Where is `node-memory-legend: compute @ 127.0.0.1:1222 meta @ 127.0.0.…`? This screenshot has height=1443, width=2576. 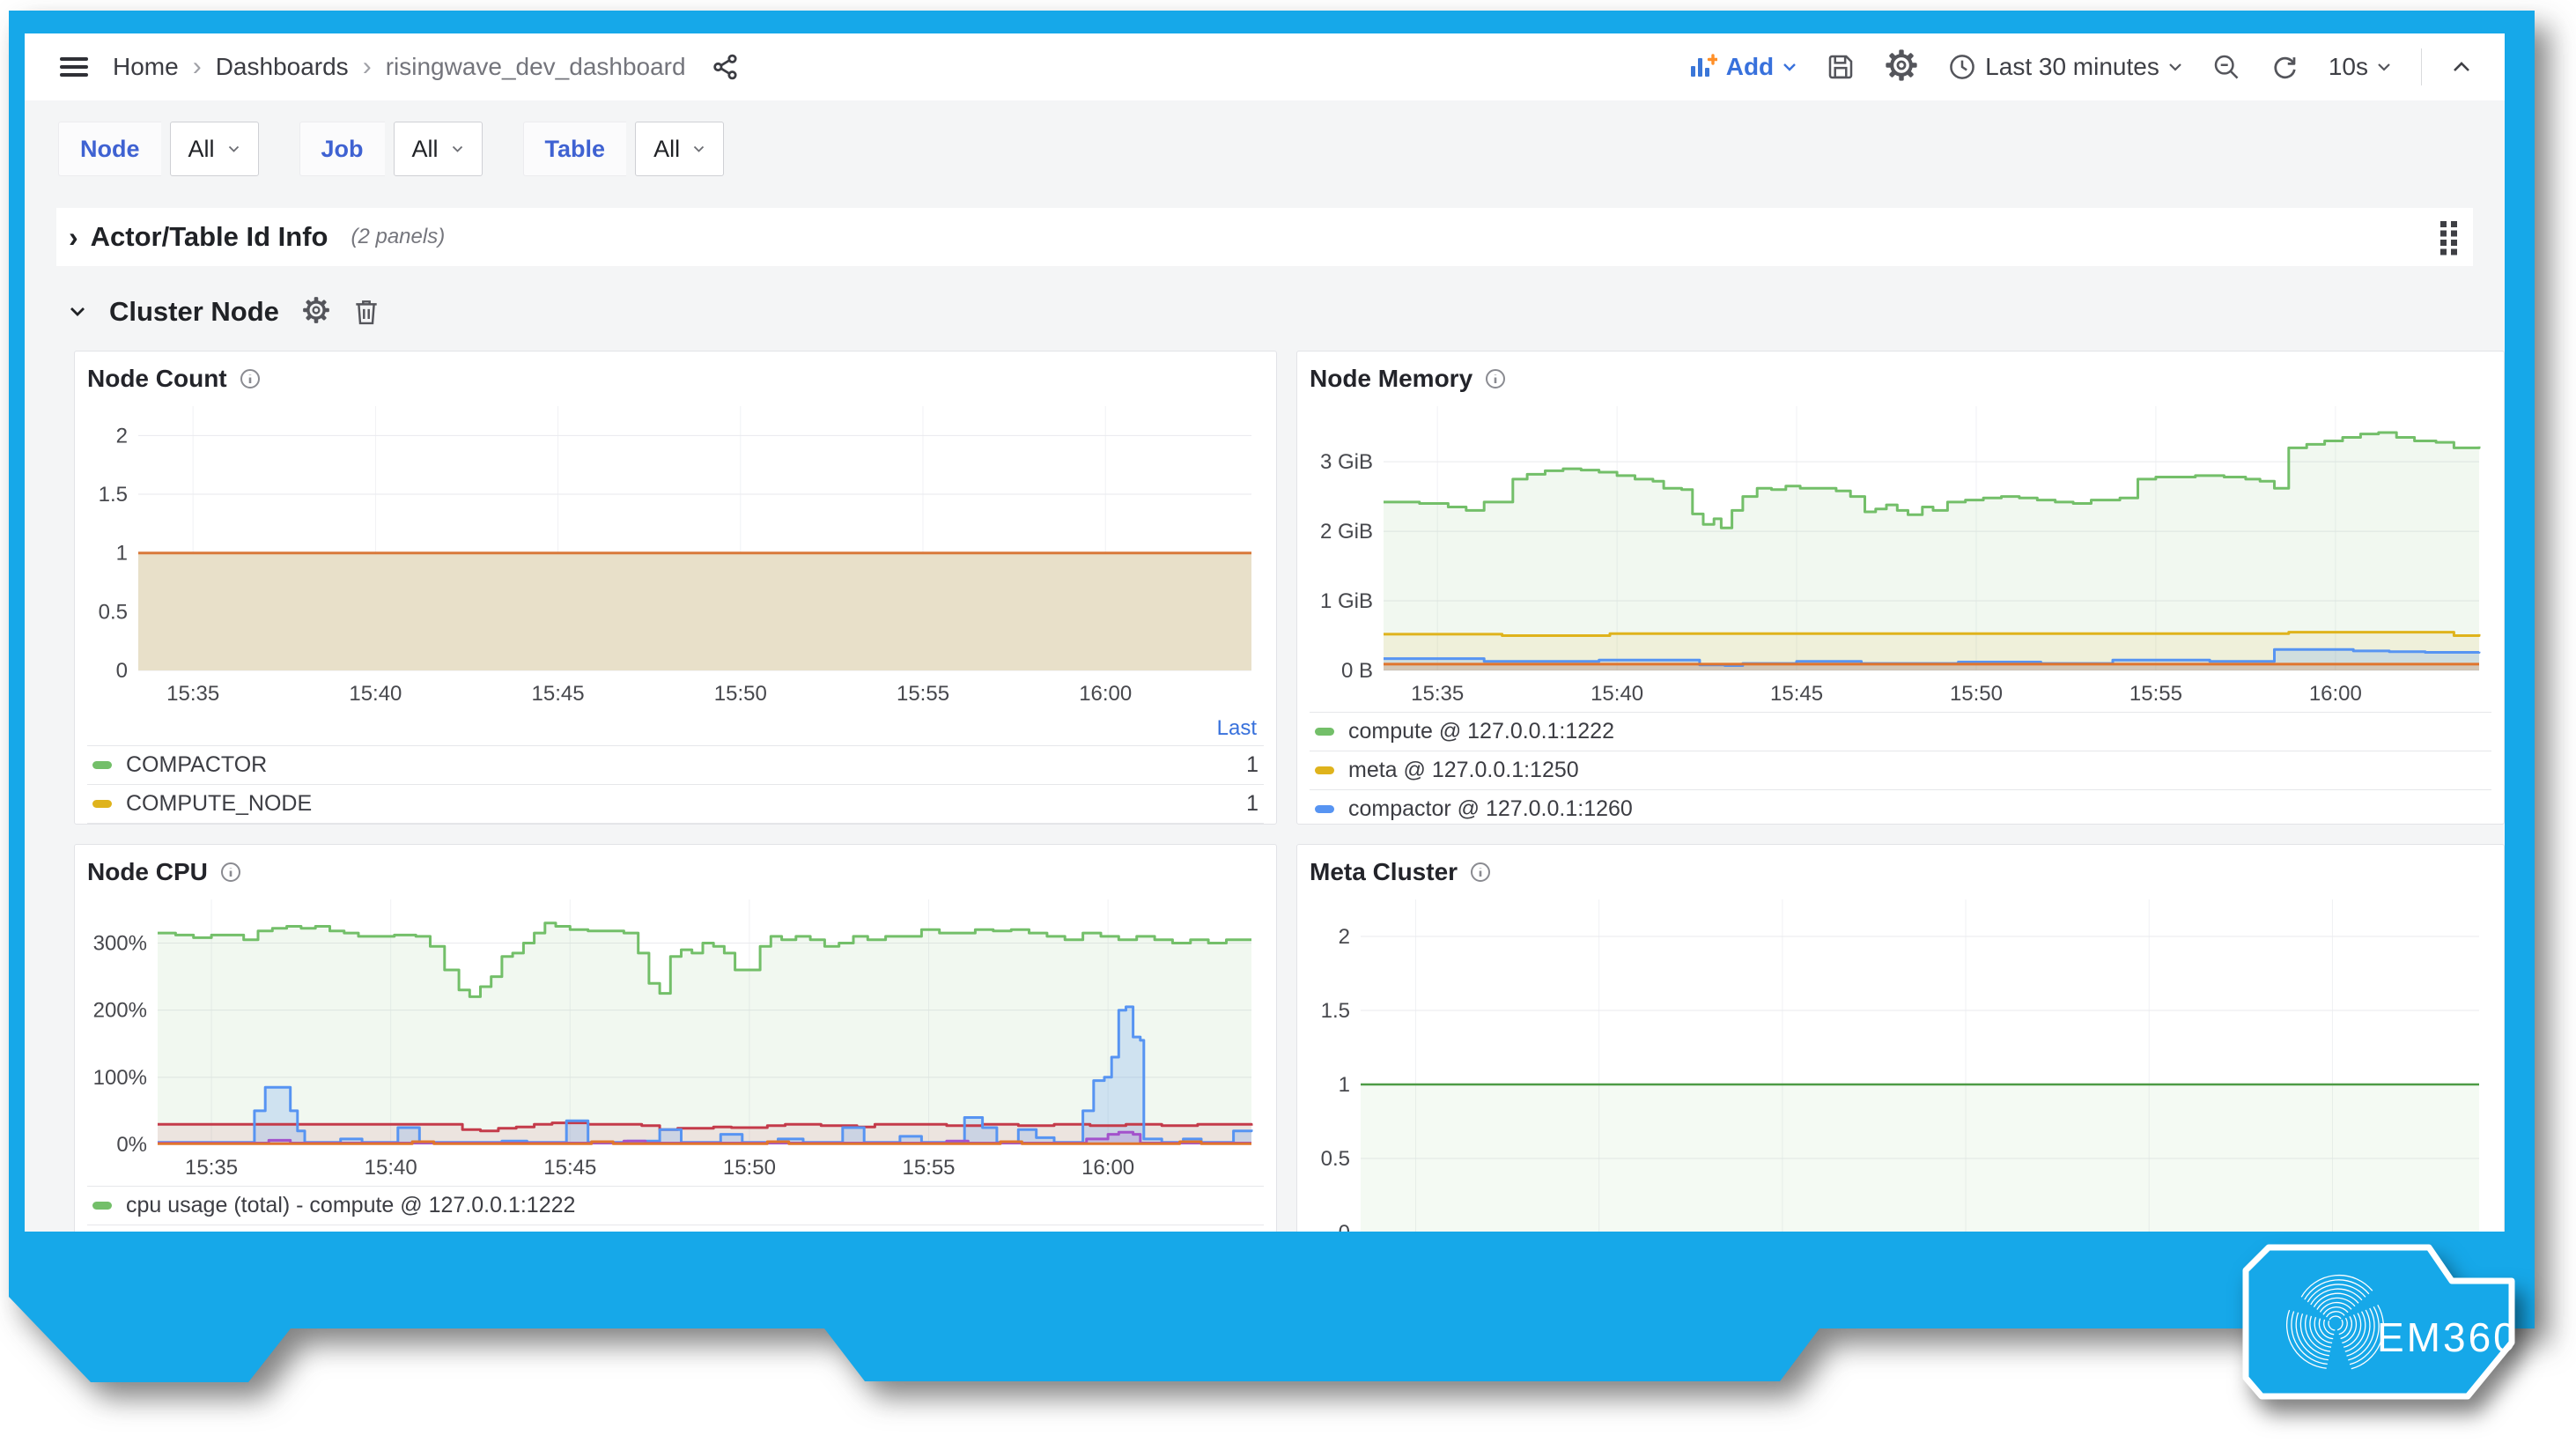 node-memory-legend: compute @ 127.0.0.1:1222 meta @ 127.0.0.… is located at coordinates (1900, 768).